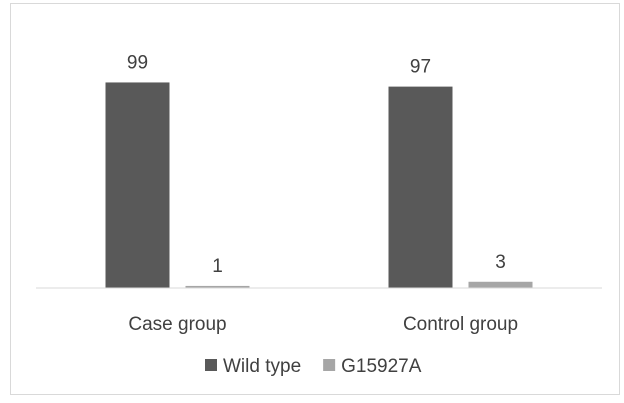 The height and width of the screenshot is (403, 624). Describe the element at coordinates (500, 262) in the screenshot. I see `data-label-2-2: 3` at that location.